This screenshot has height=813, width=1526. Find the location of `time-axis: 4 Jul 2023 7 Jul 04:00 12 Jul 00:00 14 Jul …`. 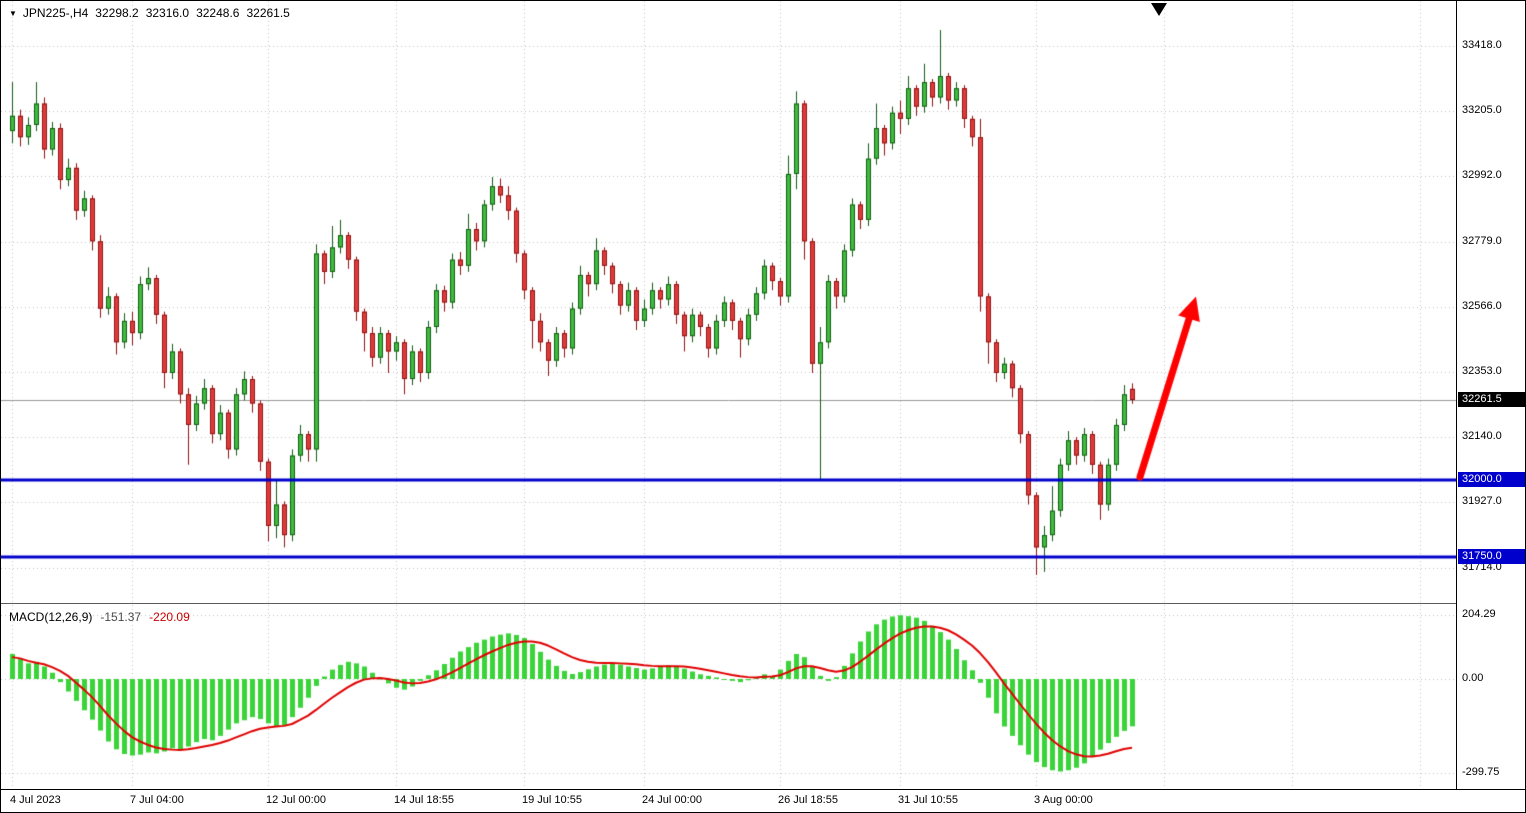

time-axis: 4 Jul 2023 7 Jul 04:00 12 Jul 00:00 14 Jul … is located at coordinates (763, 800).